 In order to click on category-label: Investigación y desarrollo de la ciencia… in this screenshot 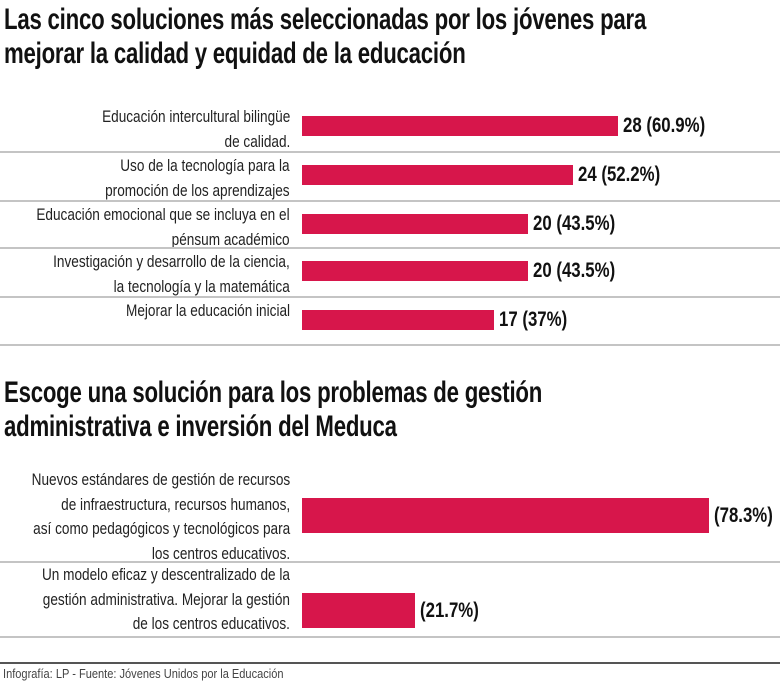, I will do `click(171, 274)`.